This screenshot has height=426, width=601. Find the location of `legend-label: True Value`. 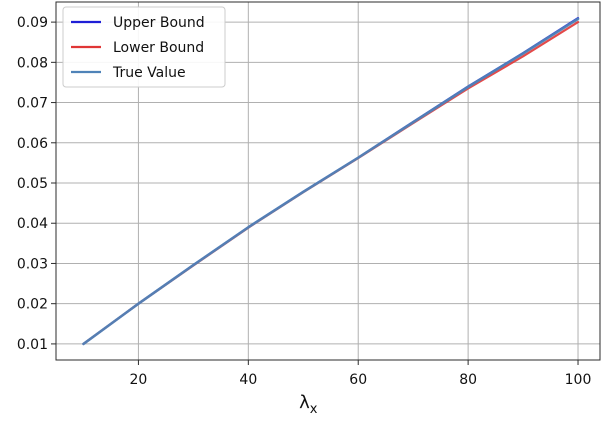

legend-label: True Value is located at coordinates (149, 73).